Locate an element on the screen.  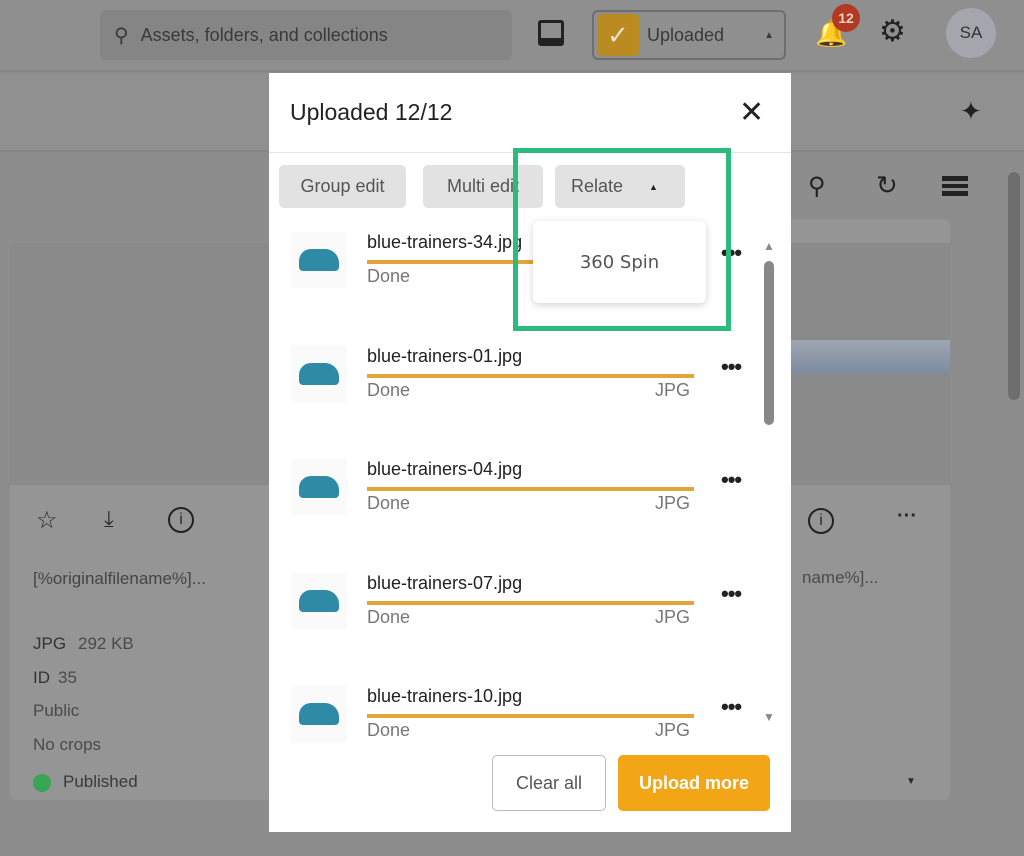
upload-more-button: Upload more is located at coordinates (694, 783).